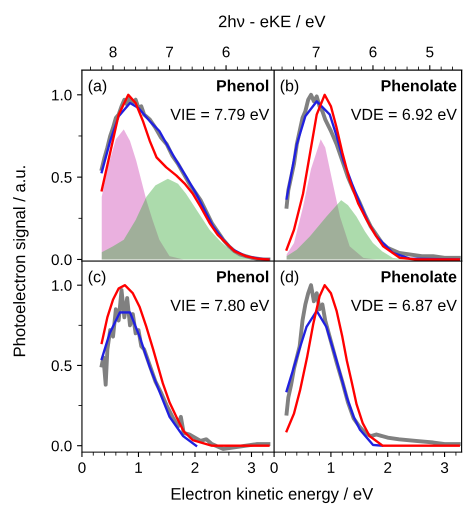 The height and width of the screenshot is (508, 463). I want to click on annotation: (d), so click(289, 278).